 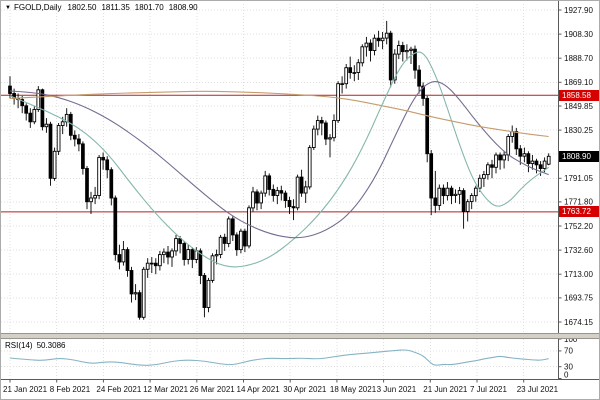 What do you see at coordinates (578, 34) in the screenshot?
I see `price-tick-label: 1908.30` at bounding box center [578, 34].